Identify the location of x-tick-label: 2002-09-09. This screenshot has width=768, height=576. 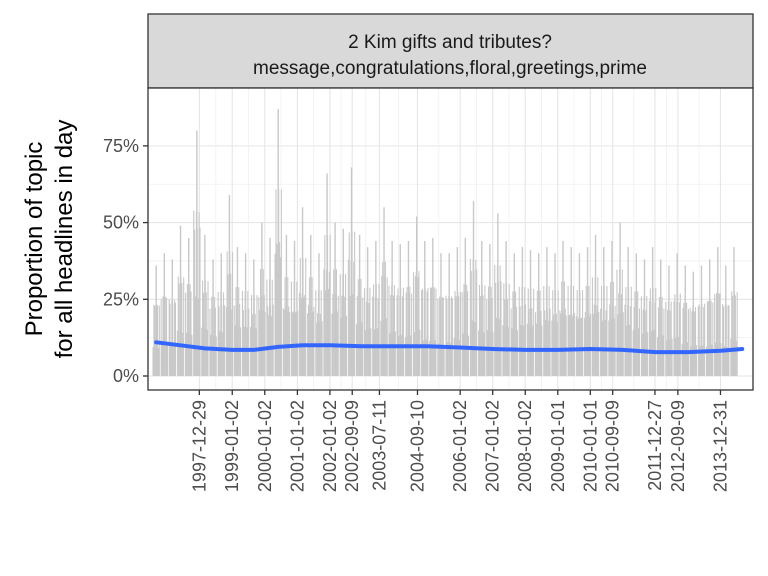
(352, 446).